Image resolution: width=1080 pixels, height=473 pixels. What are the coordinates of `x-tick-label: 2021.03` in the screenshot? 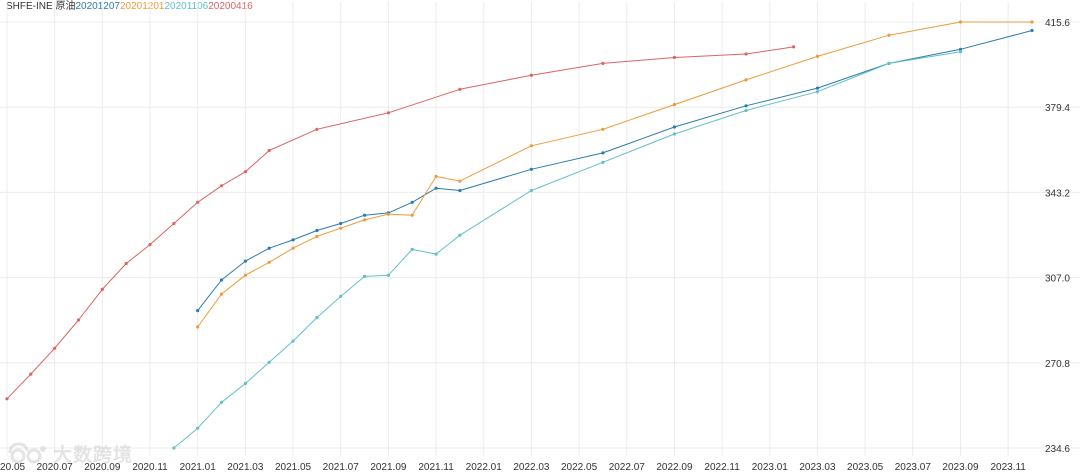 It's located at (245, 467).